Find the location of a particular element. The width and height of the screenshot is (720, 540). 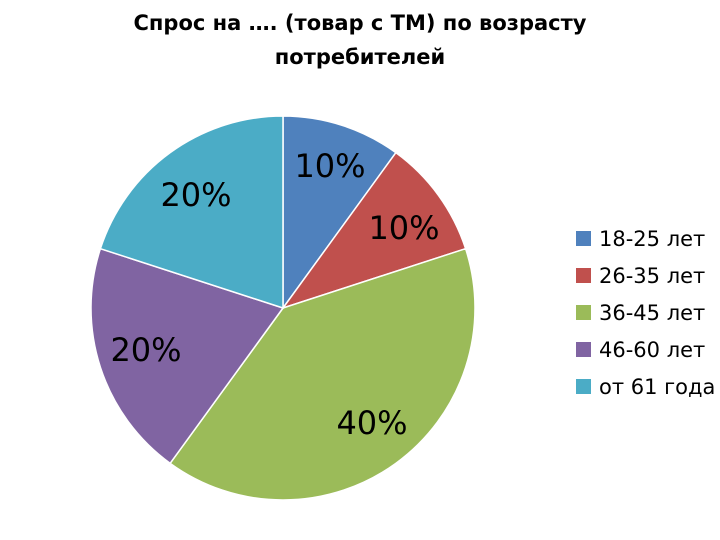

data-label-36-45: 40% is located at coordinates (371, 423).